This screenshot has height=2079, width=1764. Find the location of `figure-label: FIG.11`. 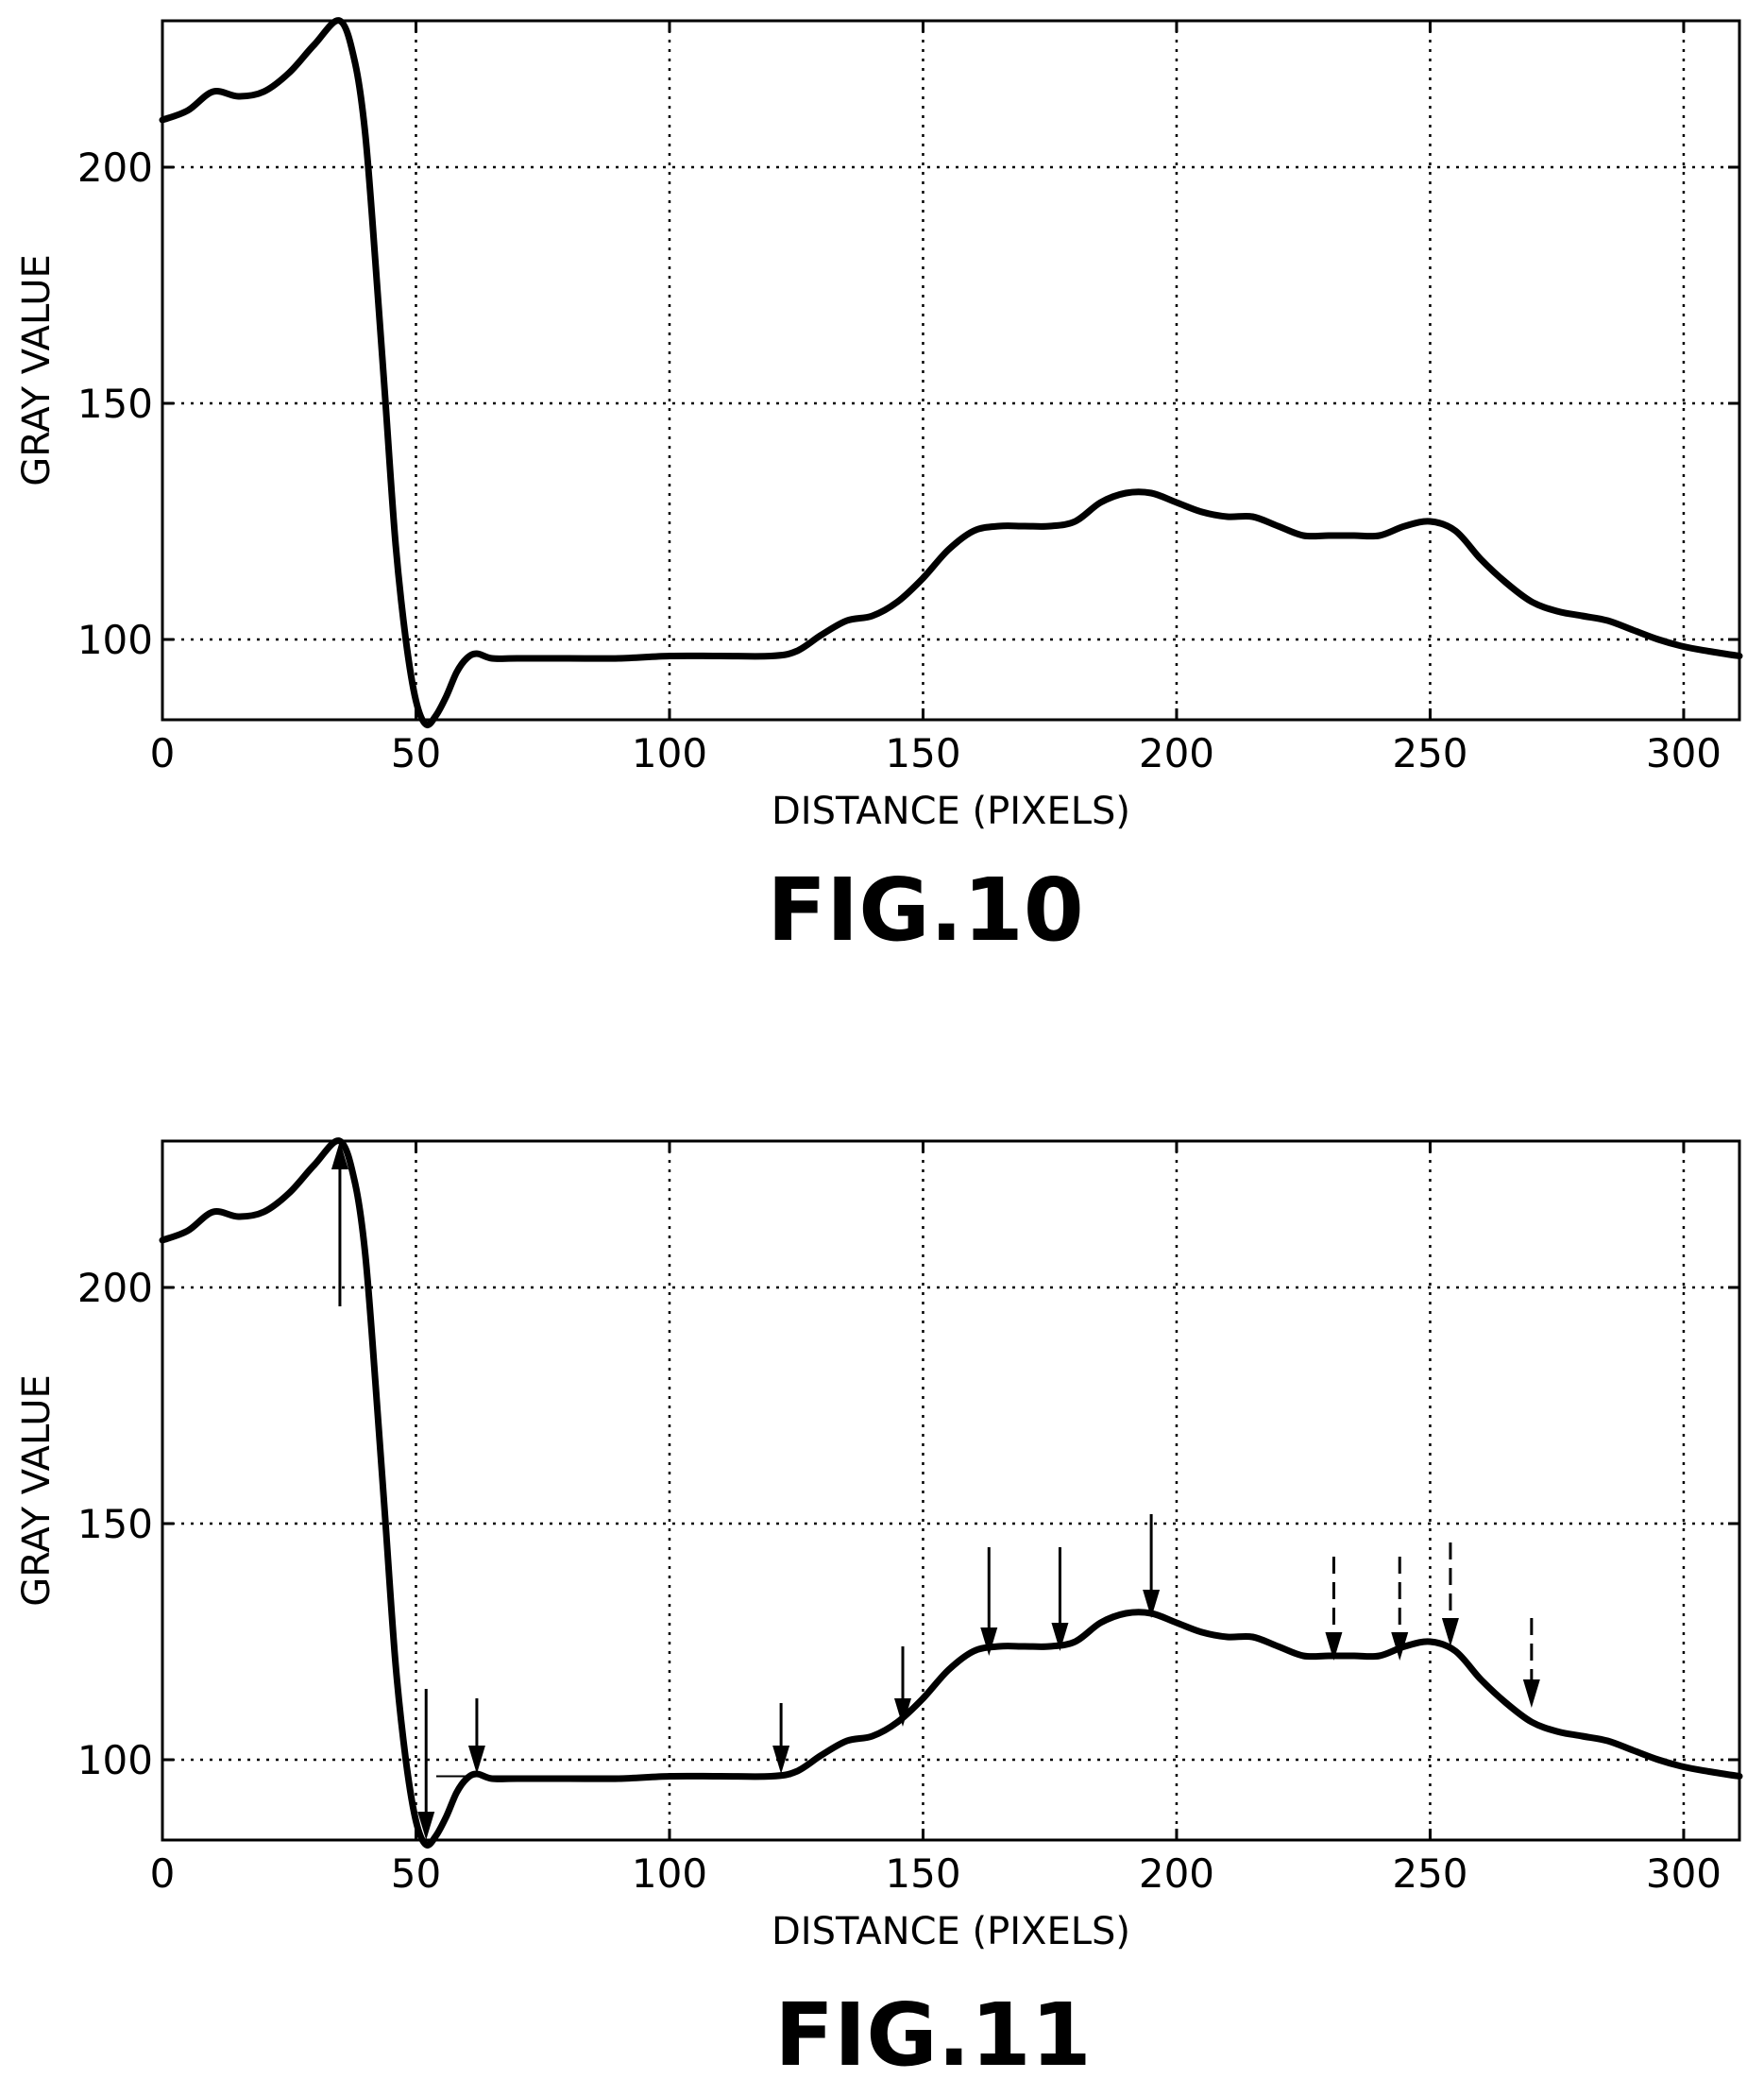

figure-label: FIG.11 is located at coordinates (933, 2032).